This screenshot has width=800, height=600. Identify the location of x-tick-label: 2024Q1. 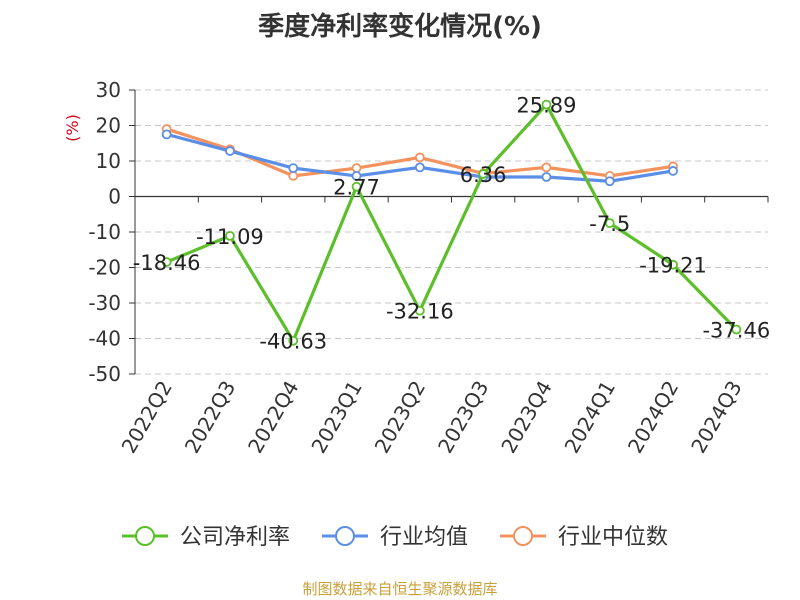
(590, 417).